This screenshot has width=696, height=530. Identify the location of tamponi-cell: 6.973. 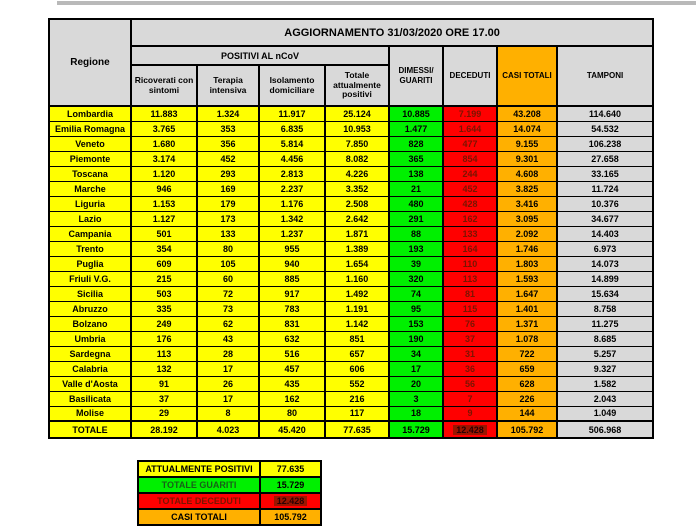
(605, 248).